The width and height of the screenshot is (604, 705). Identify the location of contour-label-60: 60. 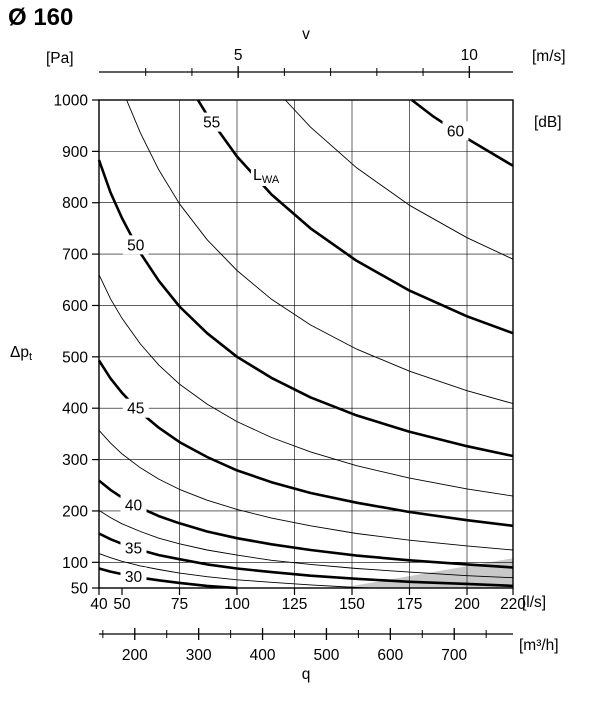
(456, 131).